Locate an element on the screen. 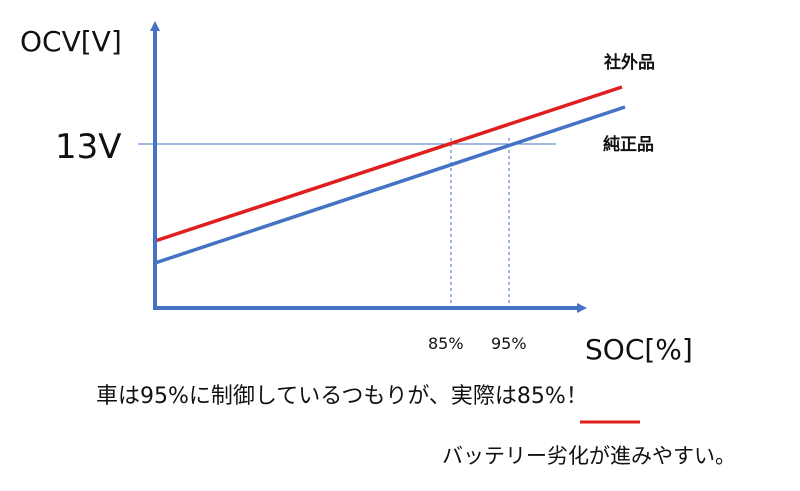  x-mark-label-95: 95% is located at coordinates (509, 343).